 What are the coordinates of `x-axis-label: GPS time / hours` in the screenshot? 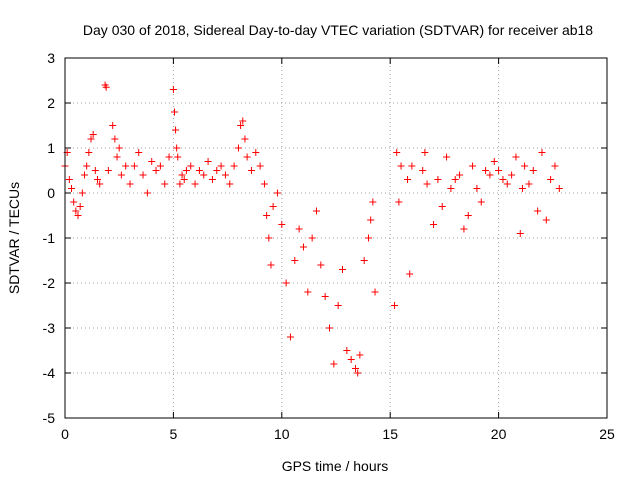 It's located at (335, 466).